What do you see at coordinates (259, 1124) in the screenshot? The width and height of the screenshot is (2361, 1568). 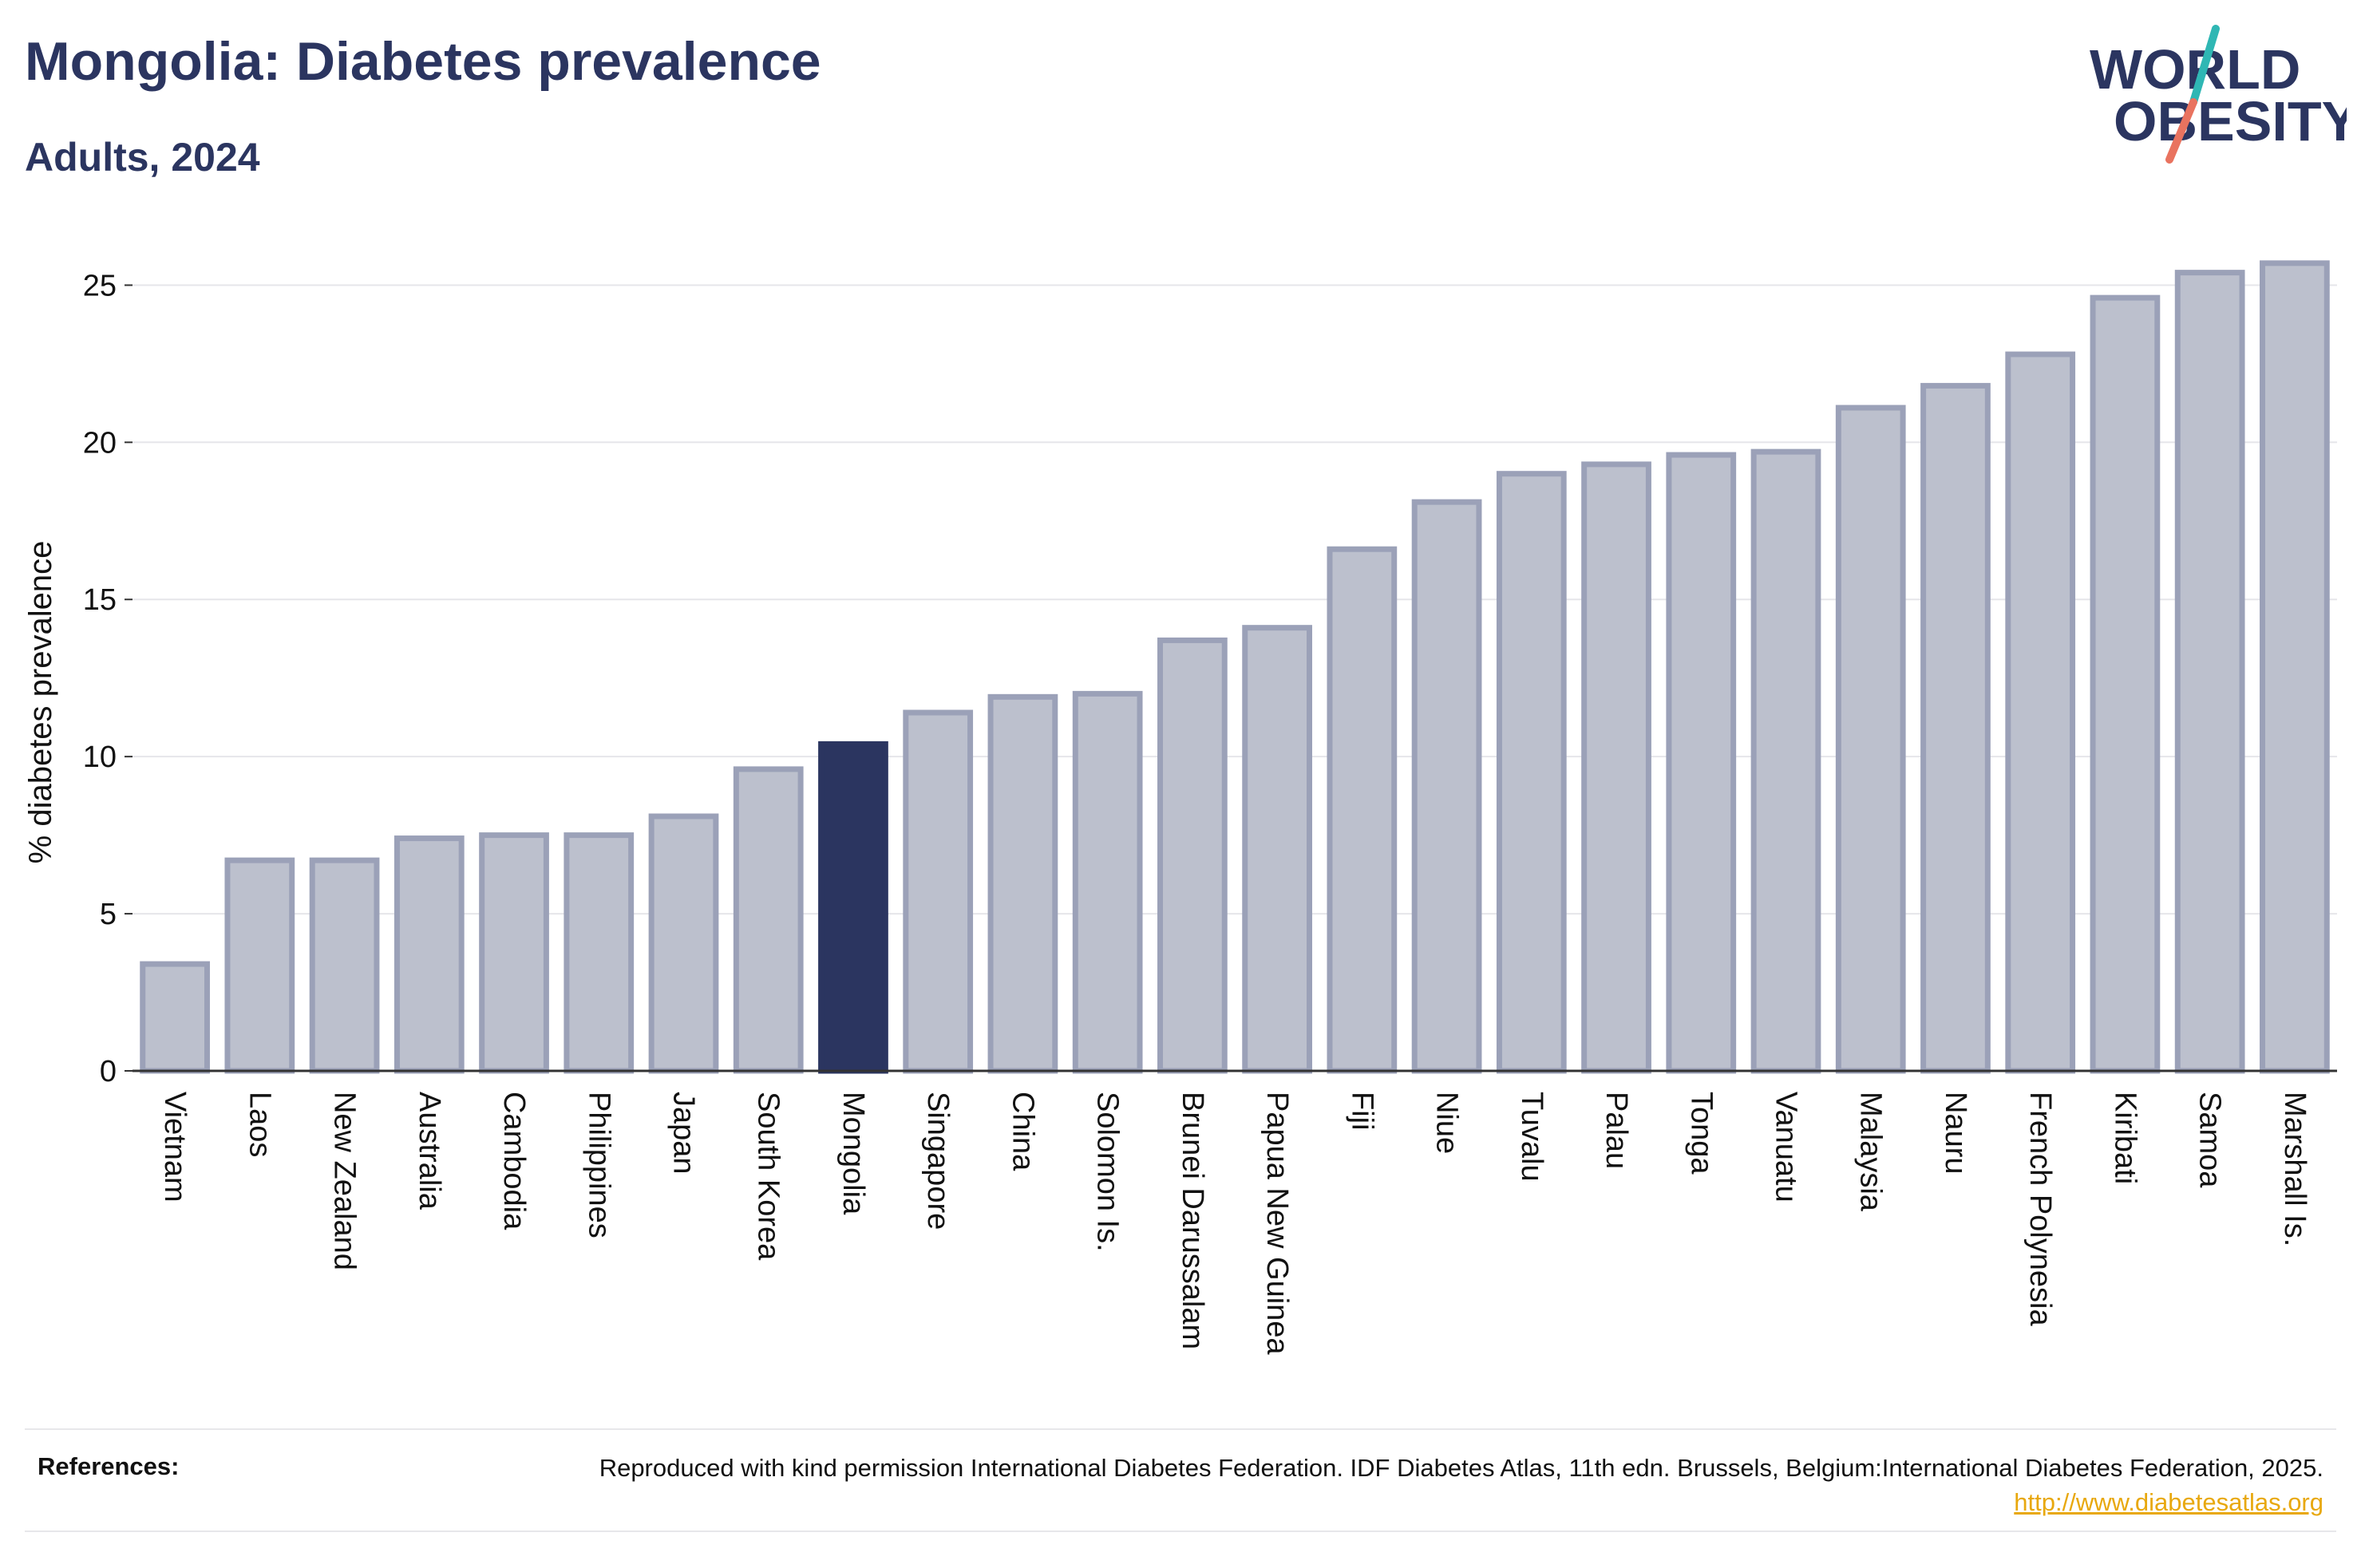 I see `x-tick-label: Laos` at bounding box center [259, 1124].